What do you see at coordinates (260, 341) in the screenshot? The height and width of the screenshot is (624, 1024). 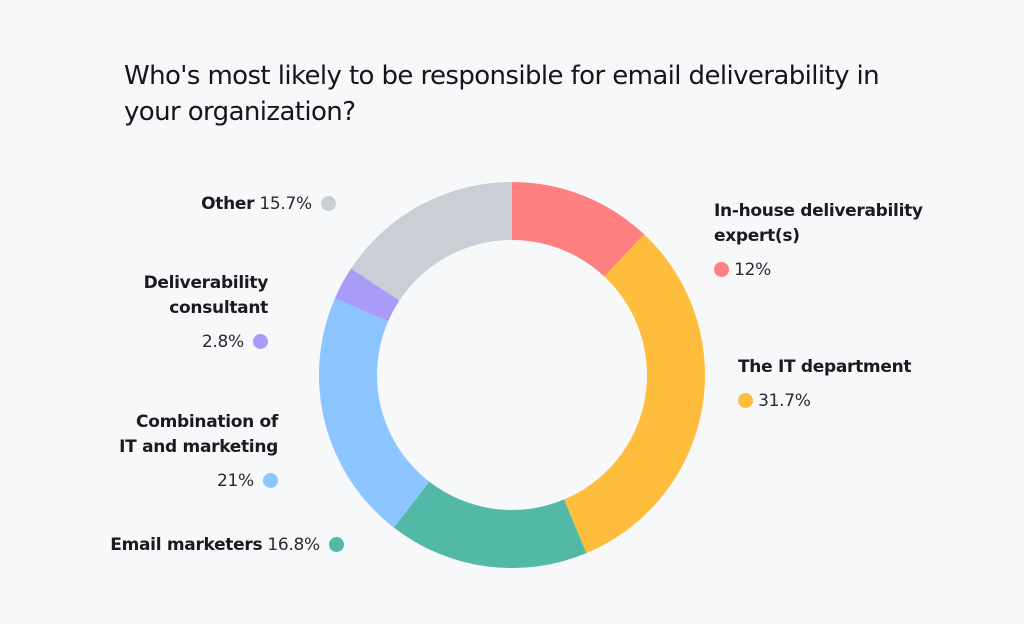 I see `legend-dot-consultant` at bounding box center [260, 341].